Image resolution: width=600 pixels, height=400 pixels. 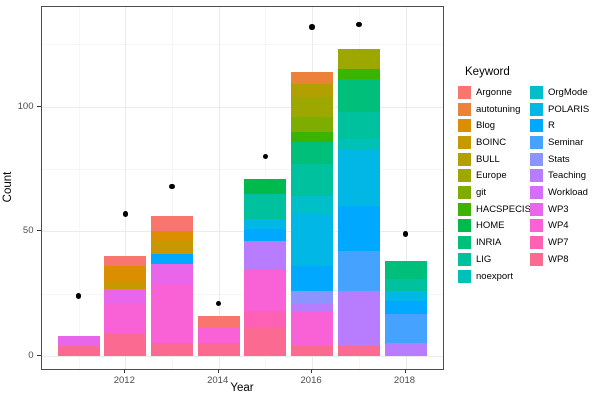 I want to click on legend-item-git: git, so click(x=472, y=192).